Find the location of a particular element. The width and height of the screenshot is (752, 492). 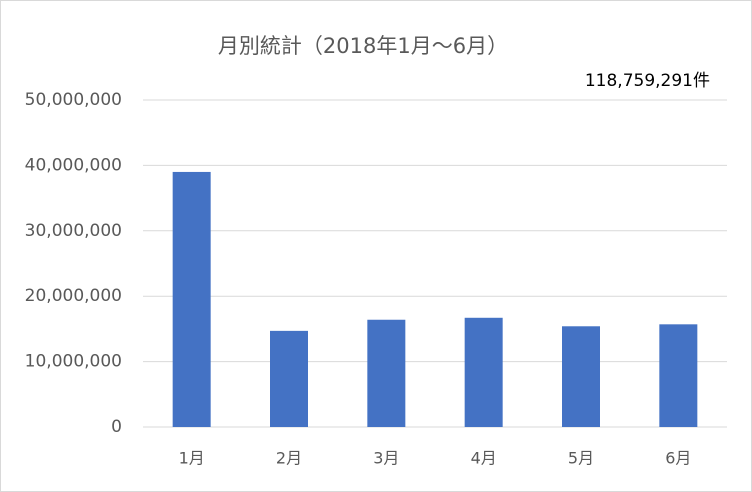

y-tick-label: 50,000,000 is located at coordinates (73, 100).